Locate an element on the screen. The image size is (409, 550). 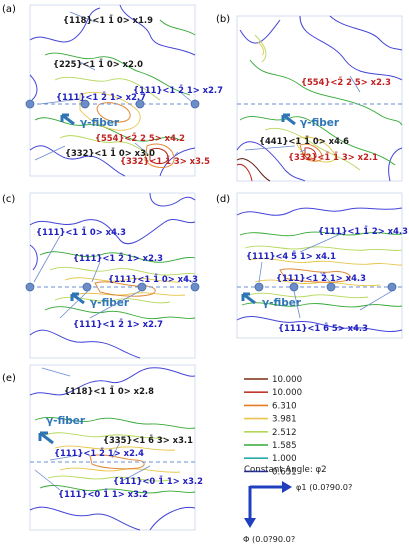
panel-b-gamma-arrow is located at coordinates (288, 119).